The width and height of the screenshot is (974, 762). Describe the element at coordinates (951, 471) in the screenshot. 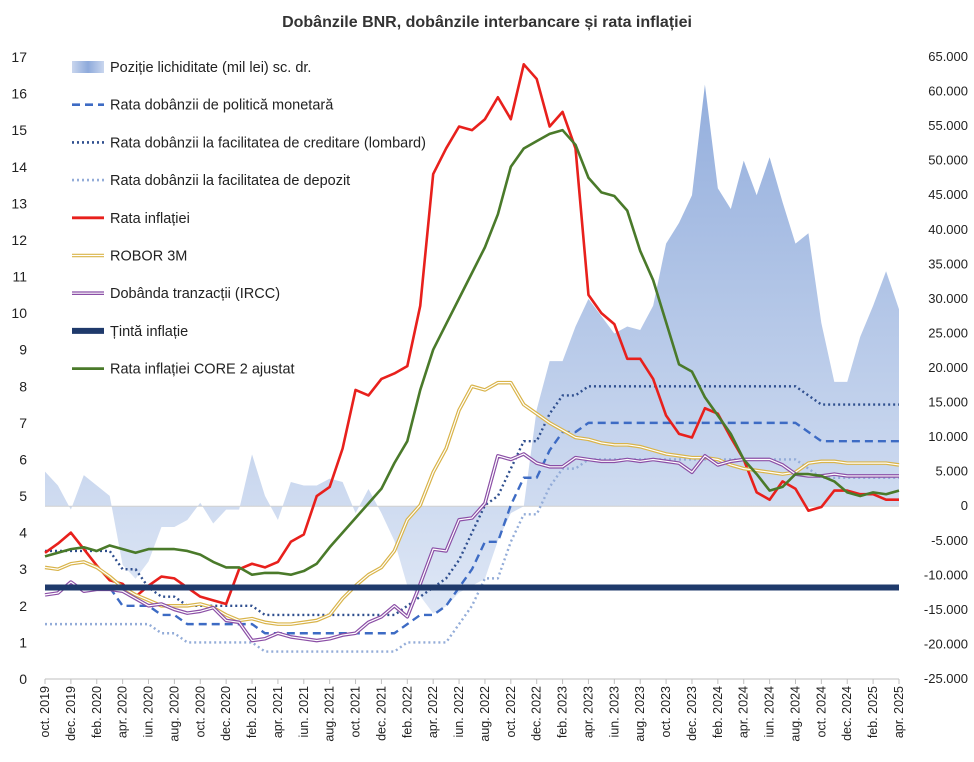

I see `y-right-tick-label: 5.000` at that location.